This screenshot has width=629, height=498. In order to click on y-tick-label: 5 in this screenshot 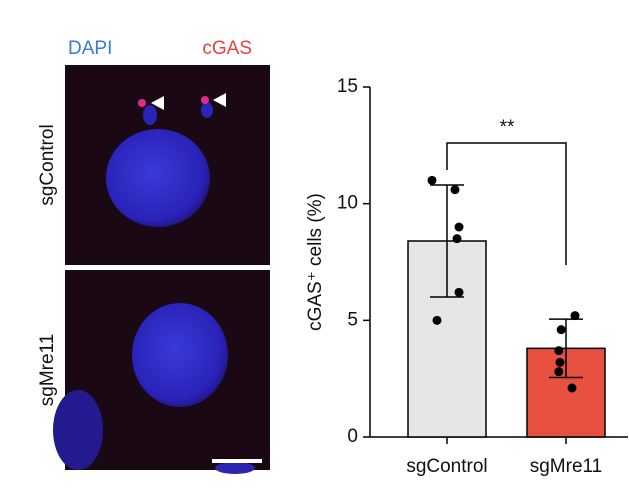, I will do `click(352, 319)`.